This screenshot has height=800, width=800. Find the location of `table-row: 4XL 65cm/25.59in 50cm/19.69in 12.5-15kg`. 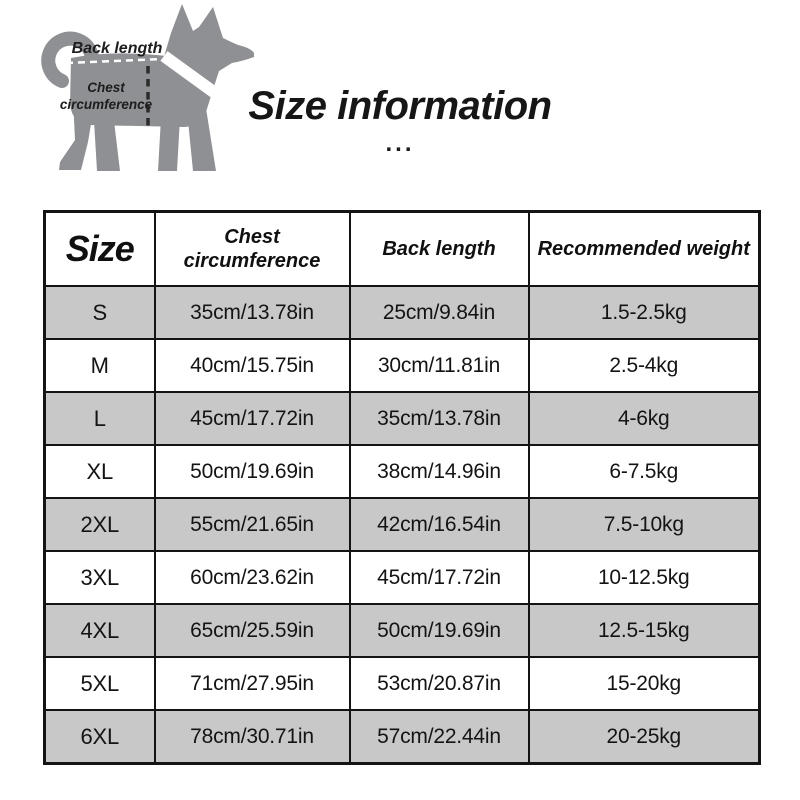

table-row: 4XL 65cm/25.59in 50cm/19.69in 12.5-15kg is located at coordinates (402, 630).